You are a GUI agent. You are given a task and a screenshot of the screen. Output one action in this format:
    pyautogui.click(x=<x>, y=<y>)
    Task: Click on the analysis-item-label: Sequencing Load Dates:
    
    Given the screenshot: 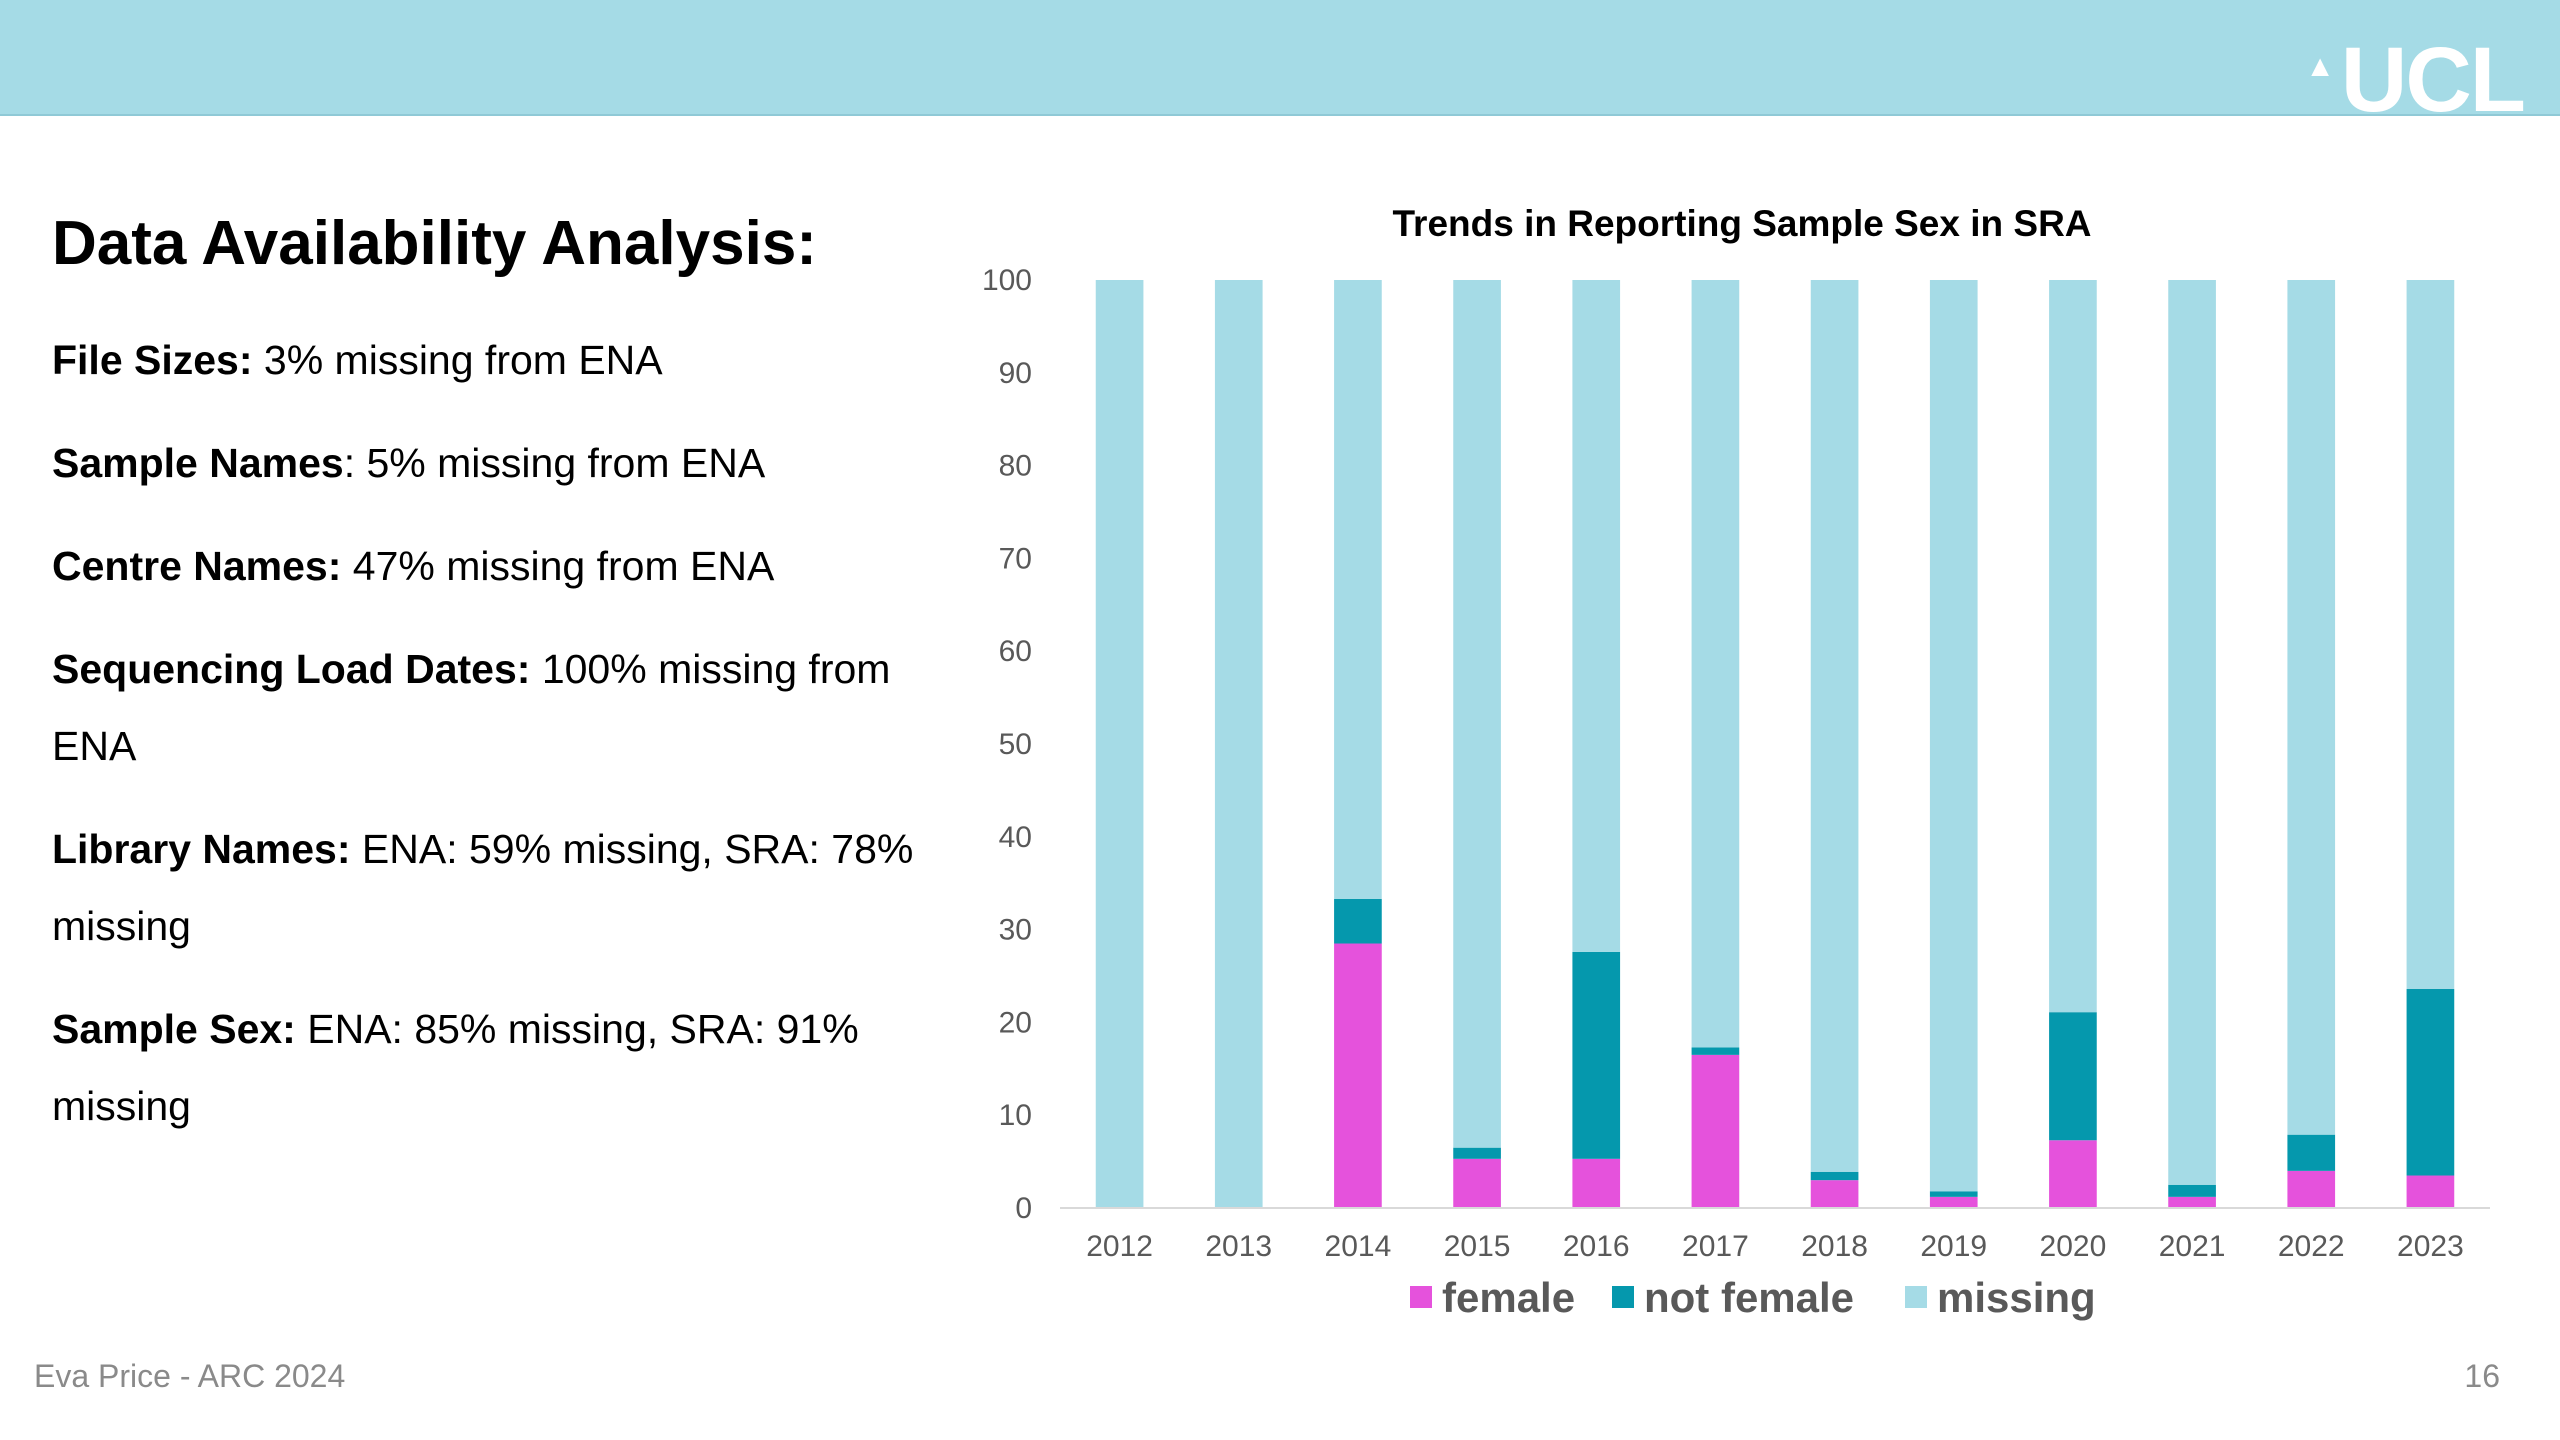 What is the action you would take?
    pyautogui.click(x=291, y=669)
    